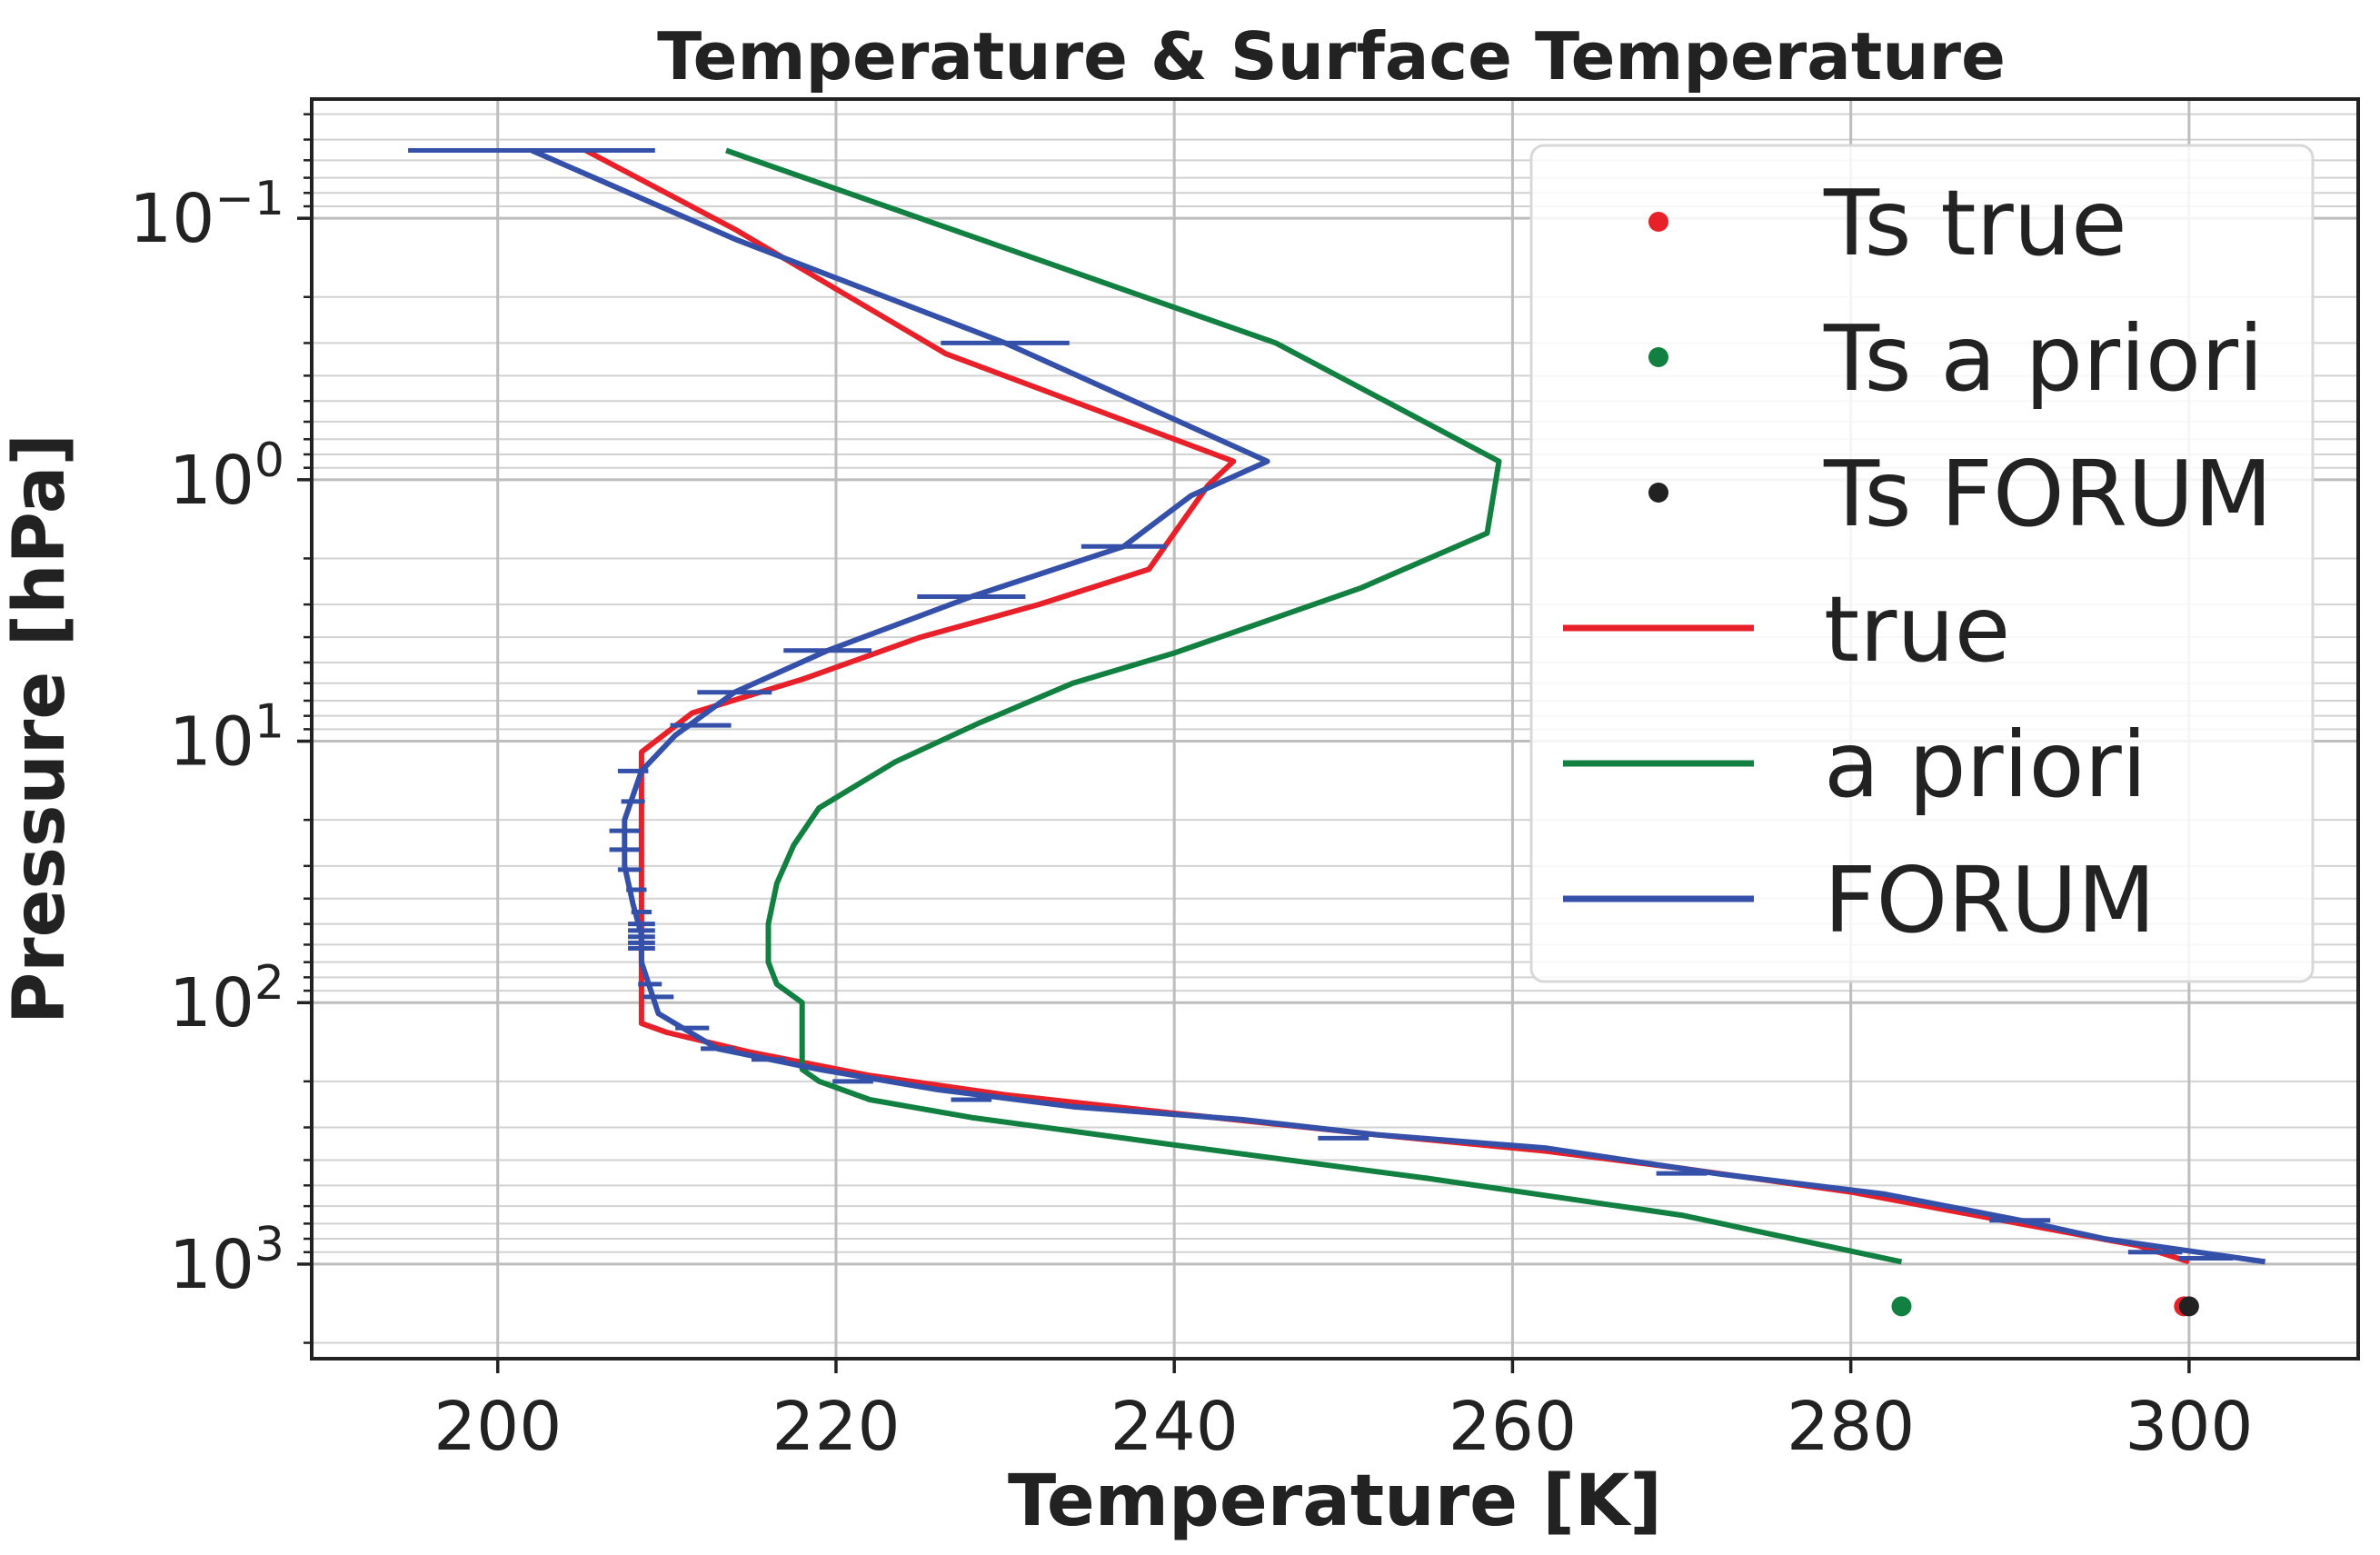  Describe the element at coordinates (226, 999) in the screenshot. I see `y-tick-label: 10²` at that location.